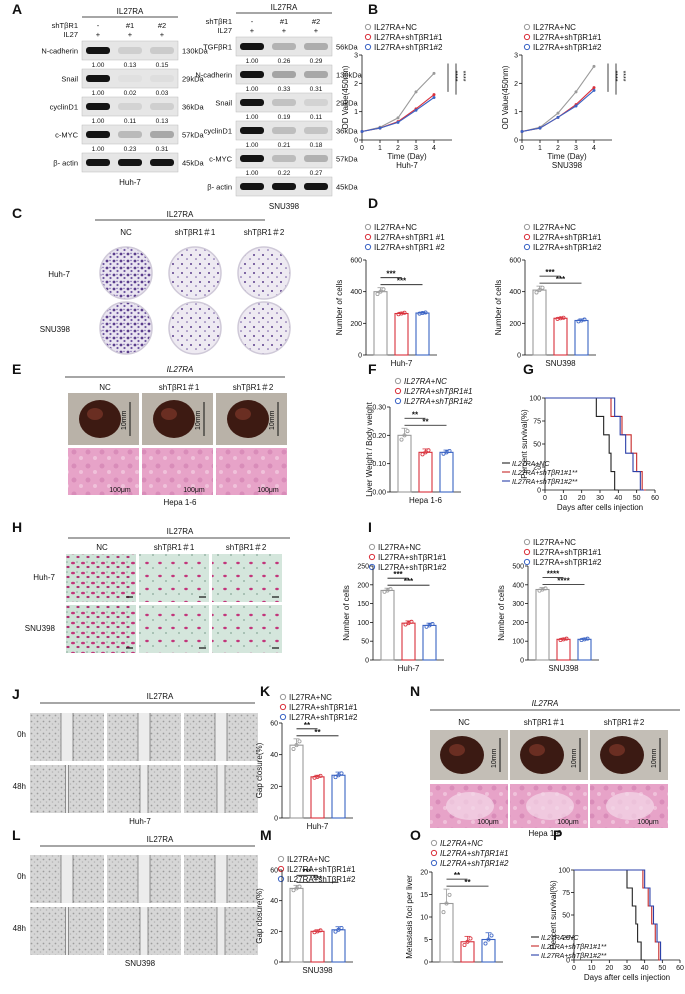 This screenshot has height=994, width=685. I want to click on caption: Hepa 1-6, so click(180, 502).